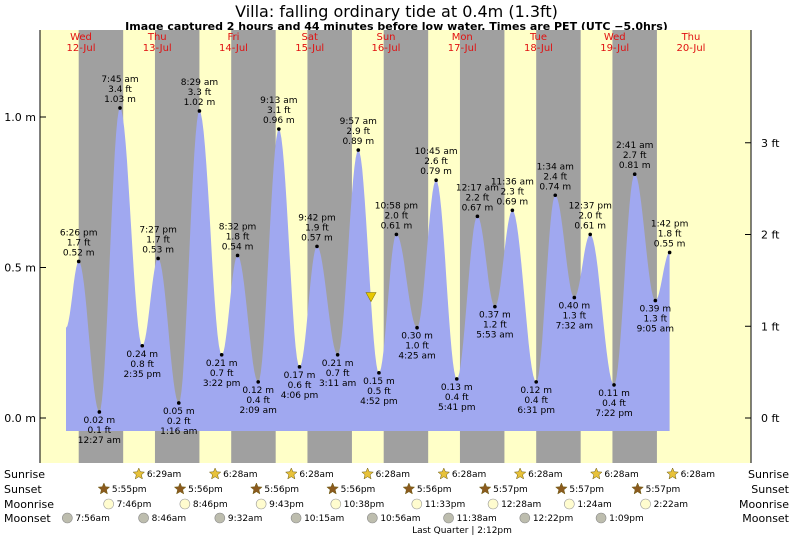 The height and width of the screenshot is (538, 793). Describe the element at coordinates (574, 327) in the screenshot. I see `tide-time: 7:32 am` at that location.